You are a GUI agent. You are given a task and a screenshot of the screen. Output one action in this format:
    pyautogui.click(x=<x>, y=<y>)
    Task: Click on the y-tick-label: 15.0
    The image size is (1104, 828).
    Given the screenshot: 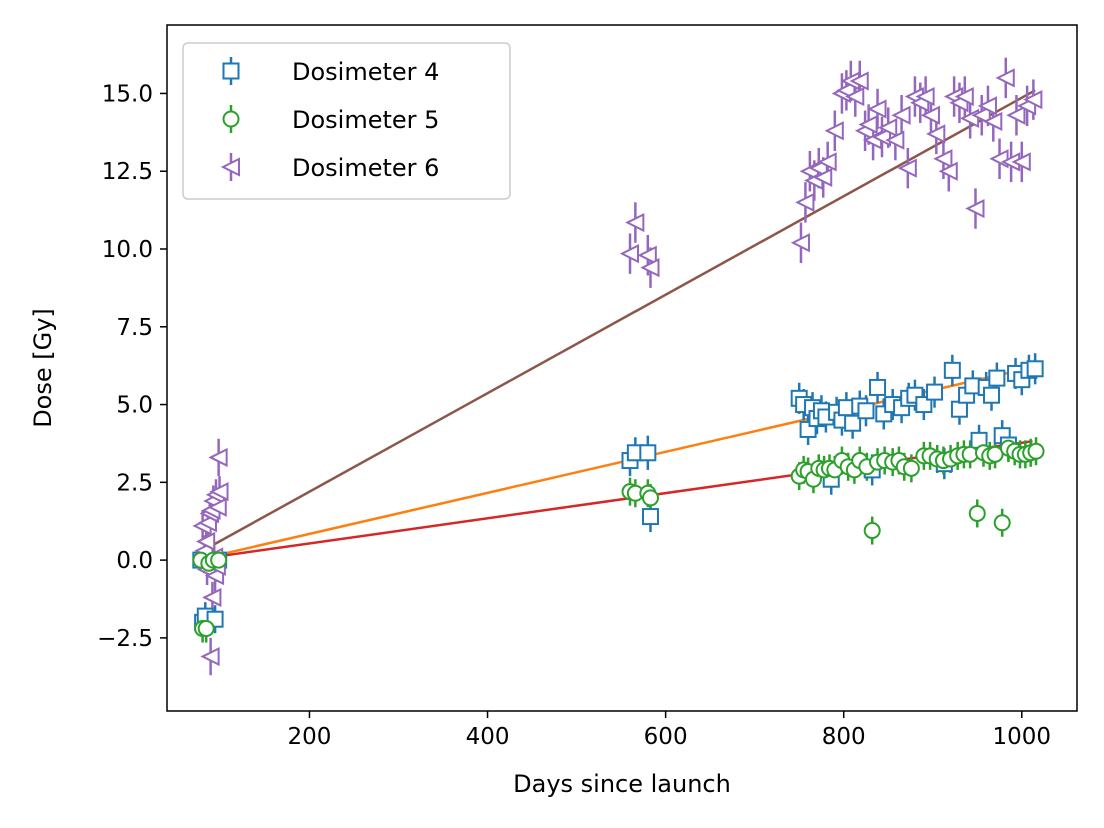 What is the action you would take?
    pyautogui.click(x=127, y=94)
    